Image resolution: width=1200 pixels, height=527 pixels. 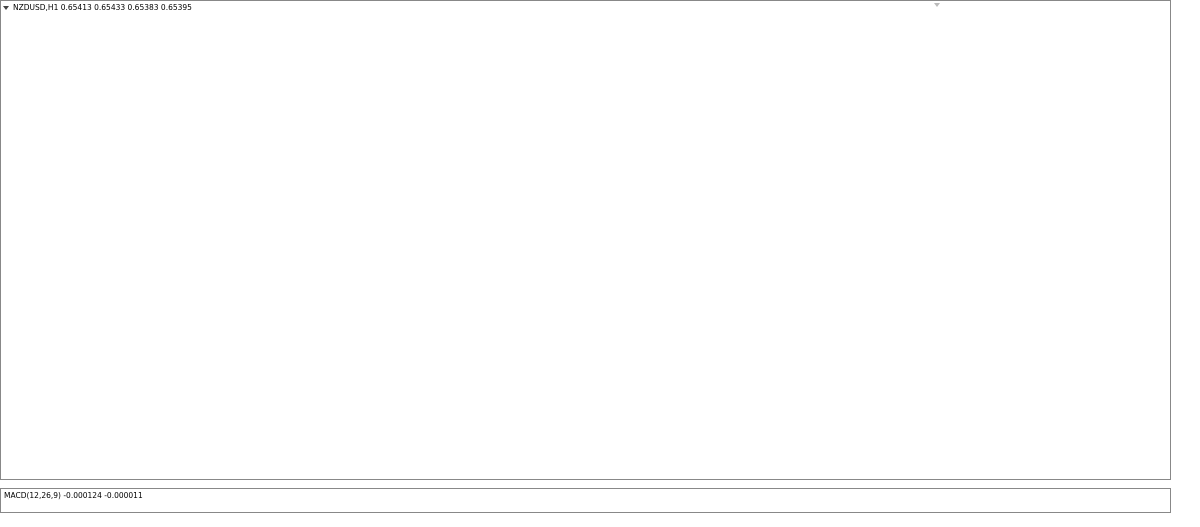 I want to click on macd-title: MACD(12,26,9) -0.000124 -0.000011, so click(x=73, y=495).